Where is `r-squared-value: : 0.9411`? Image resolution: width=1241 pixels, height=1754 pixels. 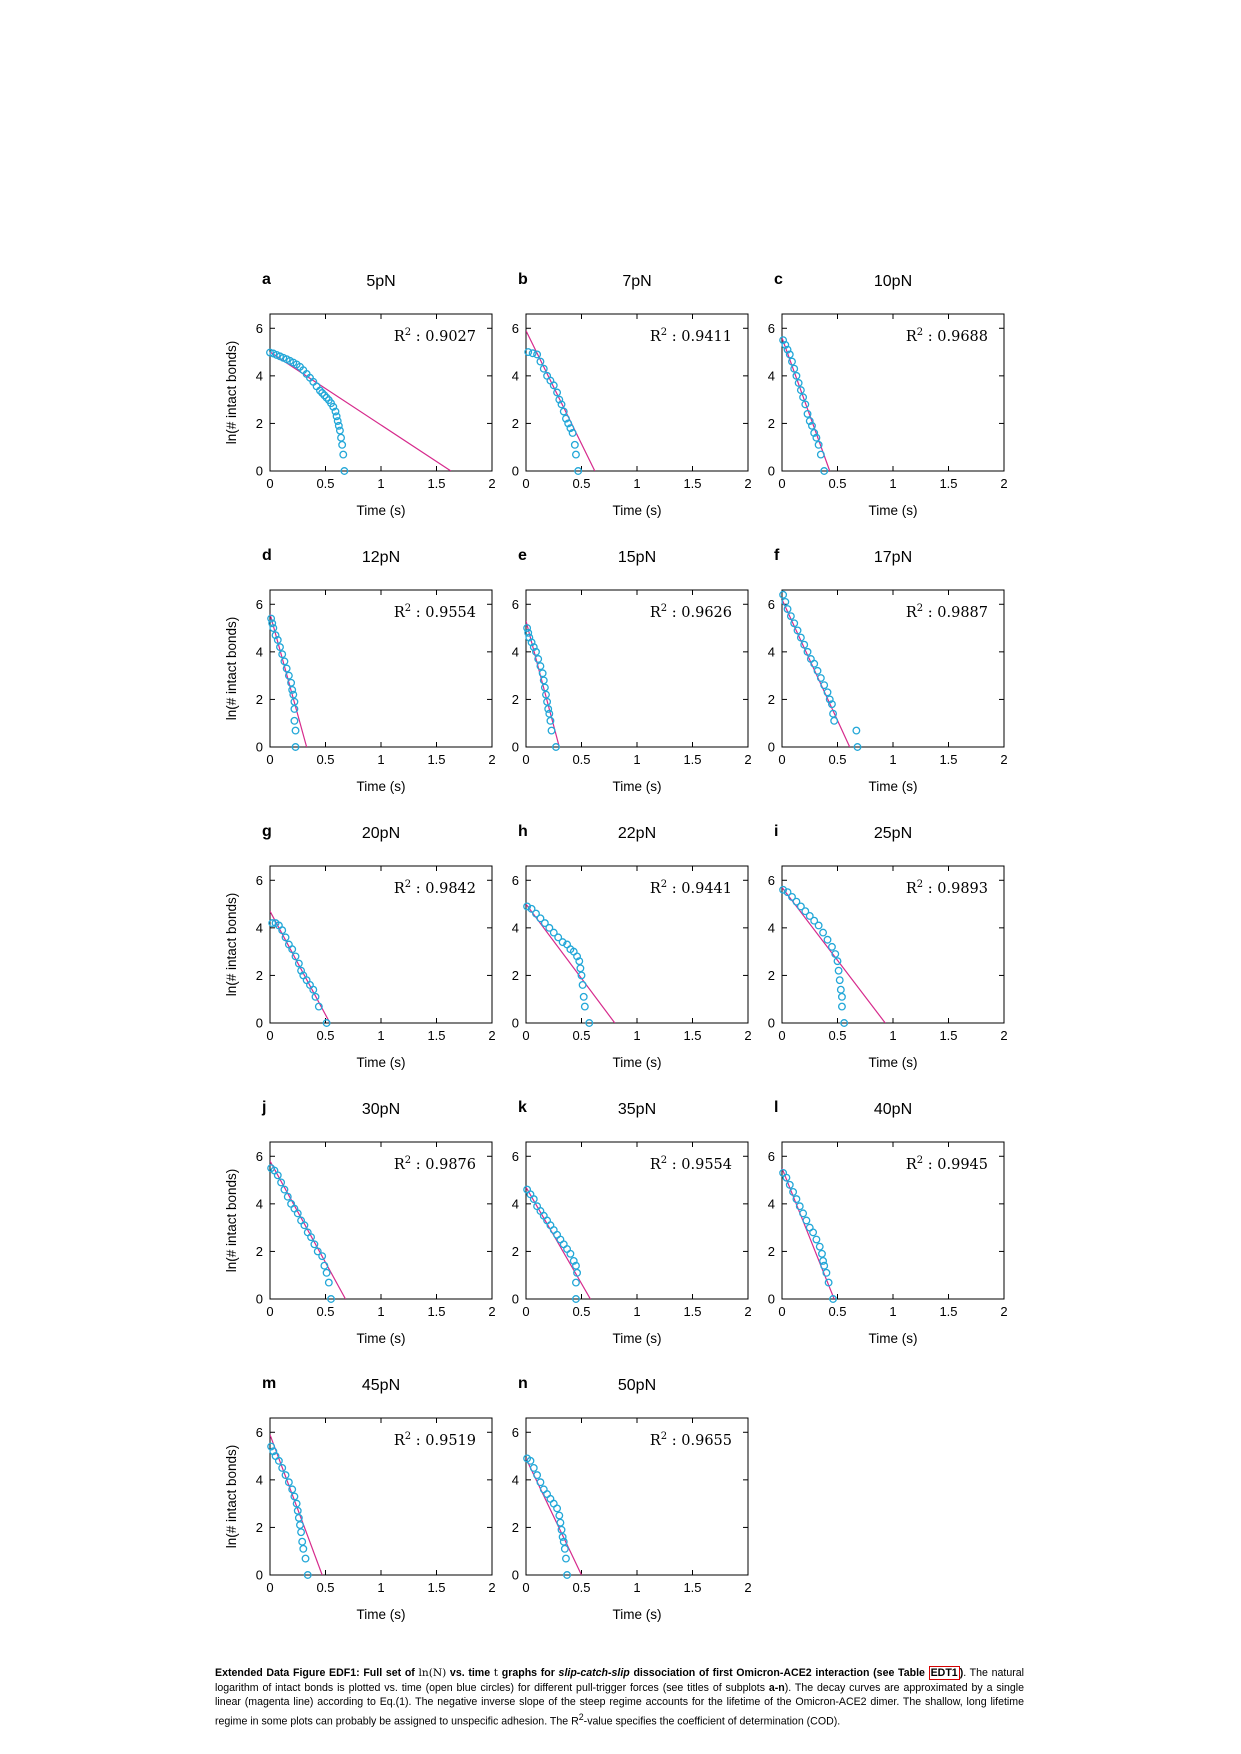
r-squared-value: : 0.9411 is located at coordinates (699, 337).